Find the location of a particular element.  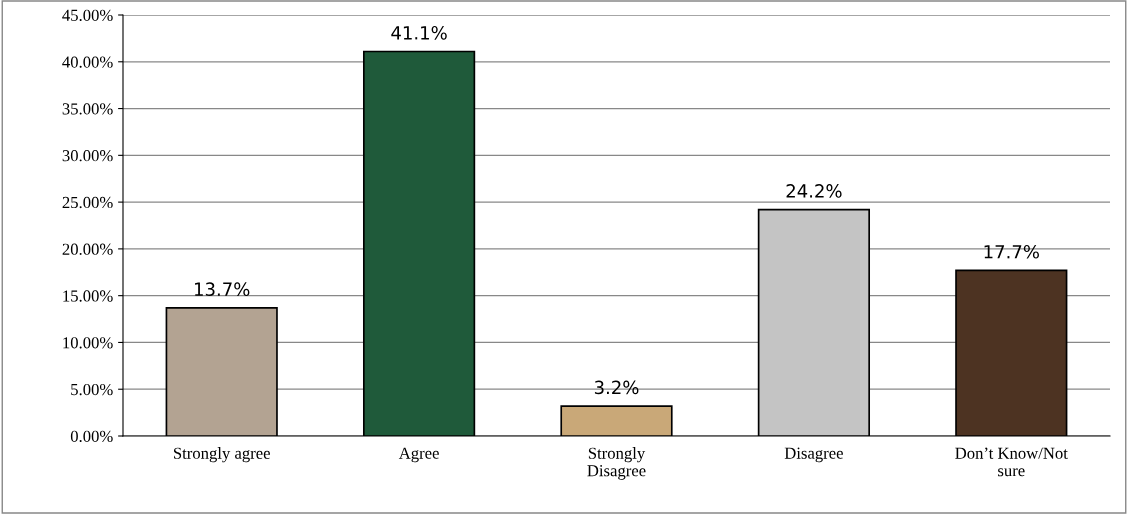

data-label: 41.1% is located at coordinates (419, 33).